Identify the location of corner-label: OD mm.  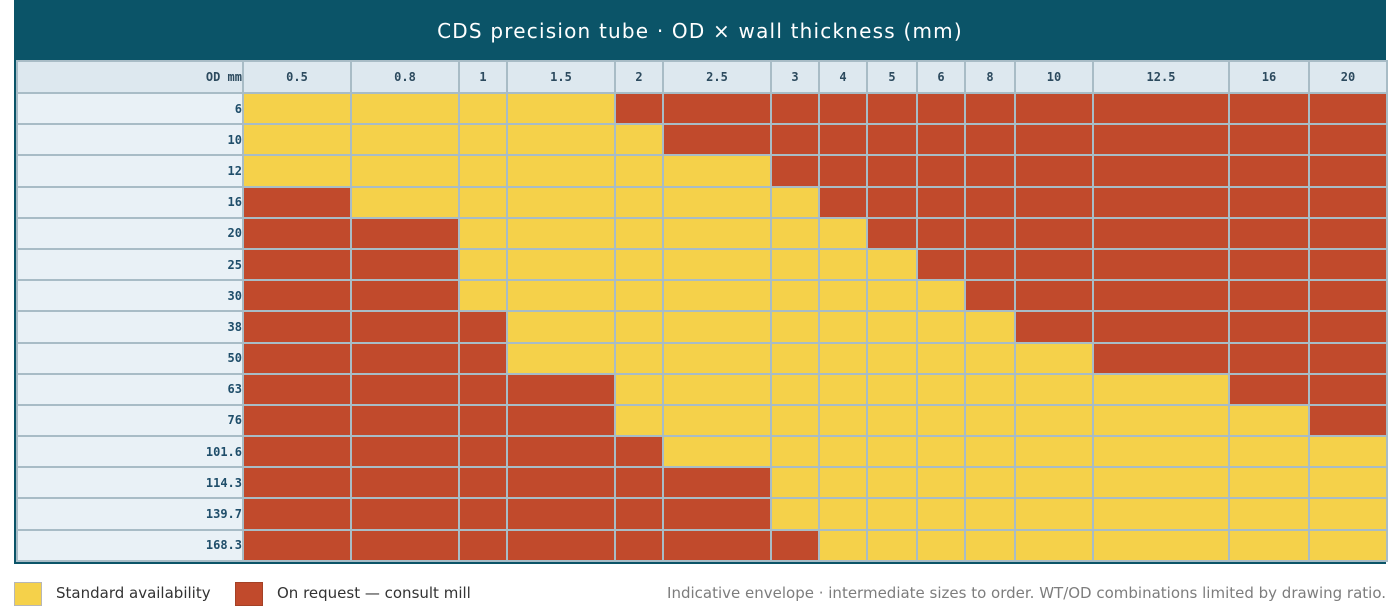
(130, 77).